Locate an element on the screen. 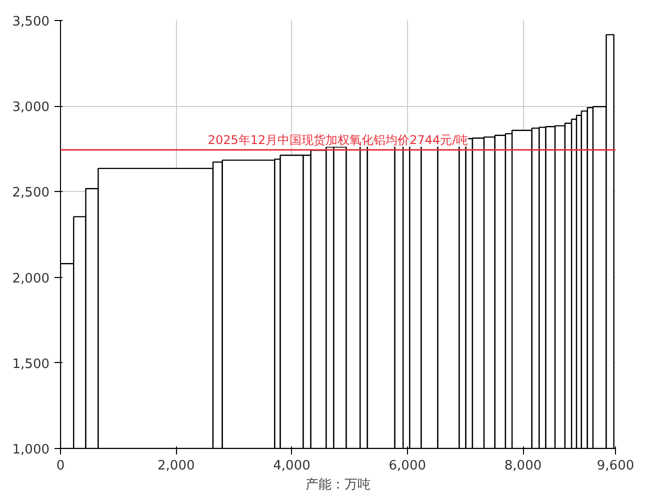 The width and height of the screenshot is (649, 504). y-tick-label: 1,000 is located at coordinates (31, 450).